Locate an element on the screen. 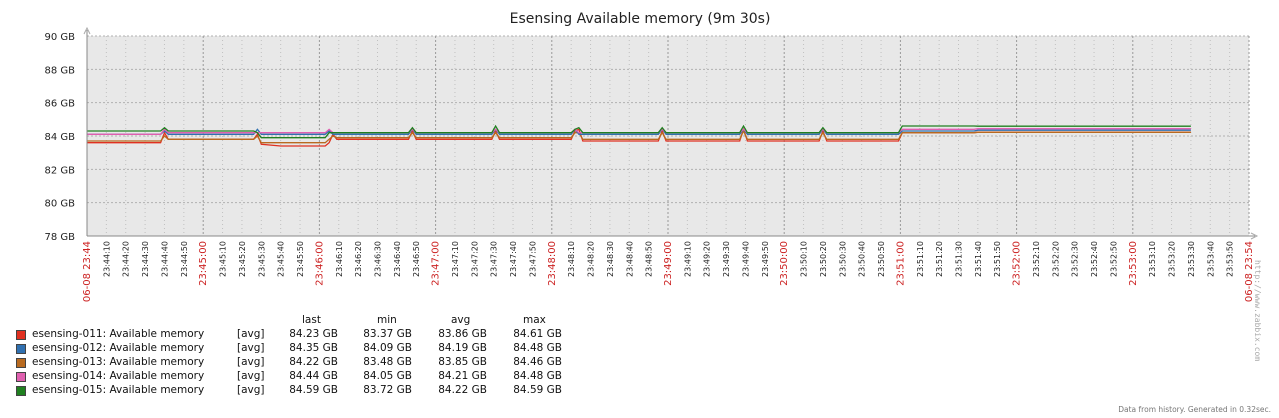  x-tick-label: 23:49:40 is located at coordinates (746, 259).